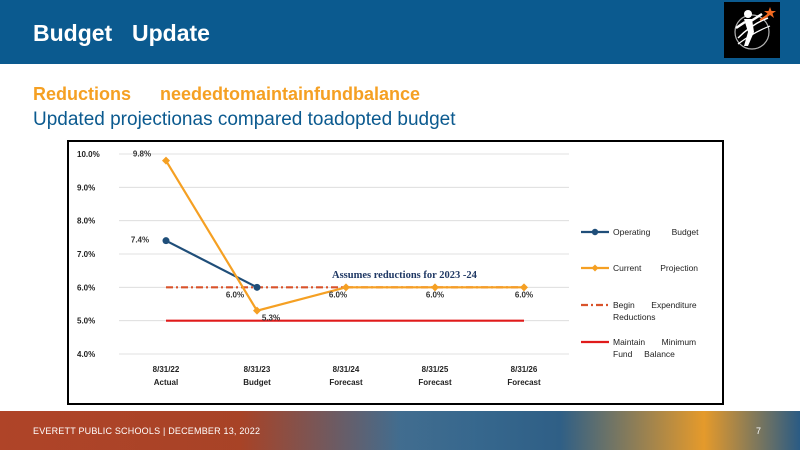 Image resolution: width=800 pixels, height=450 pixels. I want to click on y-tick-label: 5.0%, so click(86, 321).